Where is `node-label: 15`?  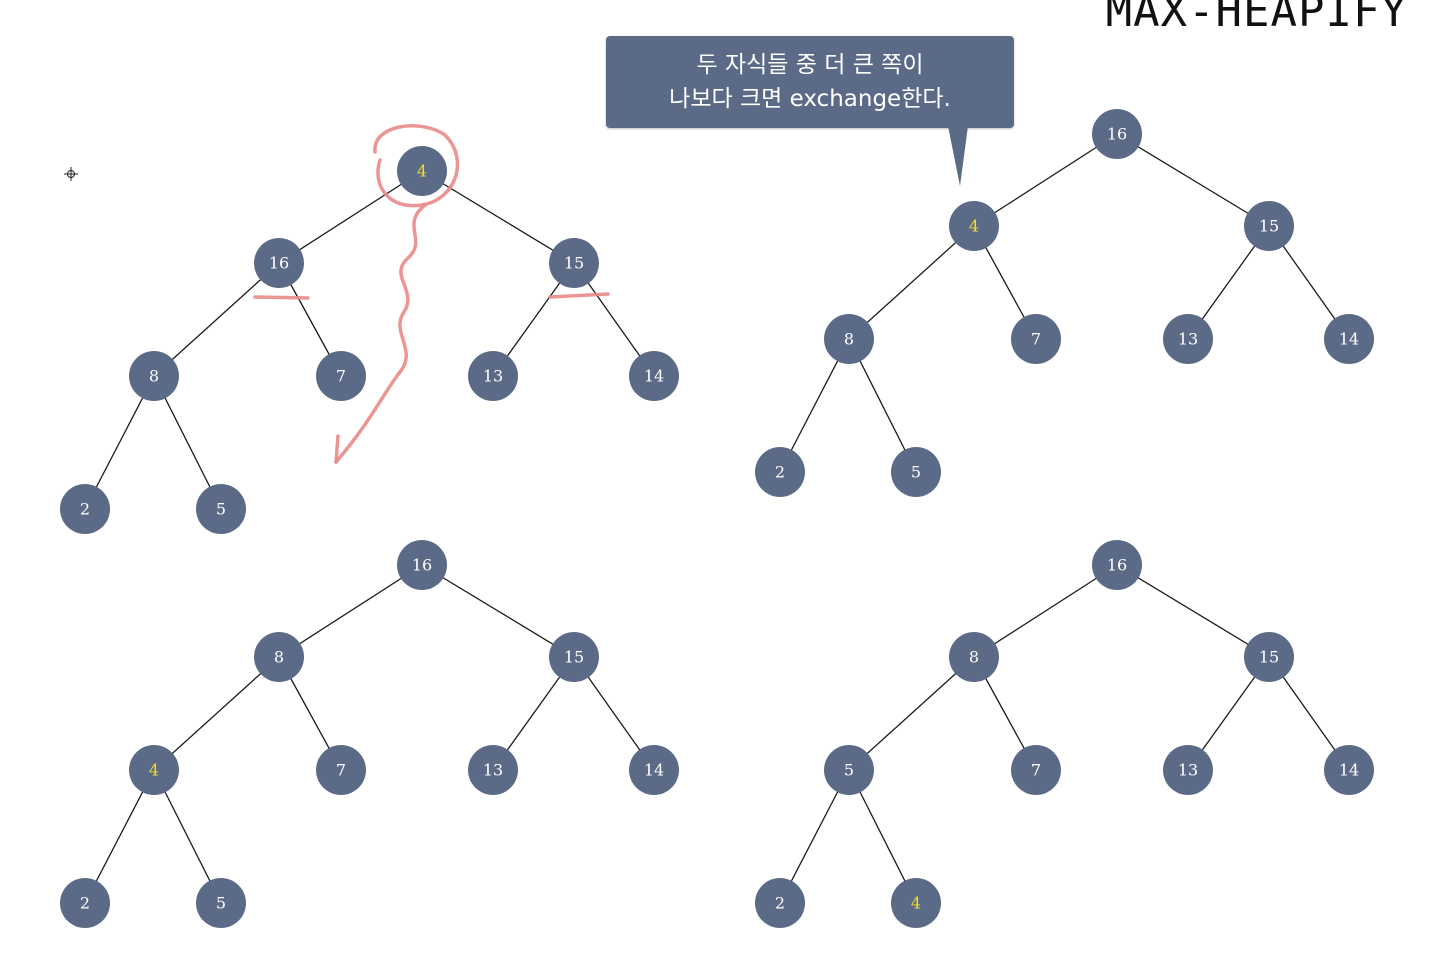
node-label: 15 is located at coordinates (574, 263).